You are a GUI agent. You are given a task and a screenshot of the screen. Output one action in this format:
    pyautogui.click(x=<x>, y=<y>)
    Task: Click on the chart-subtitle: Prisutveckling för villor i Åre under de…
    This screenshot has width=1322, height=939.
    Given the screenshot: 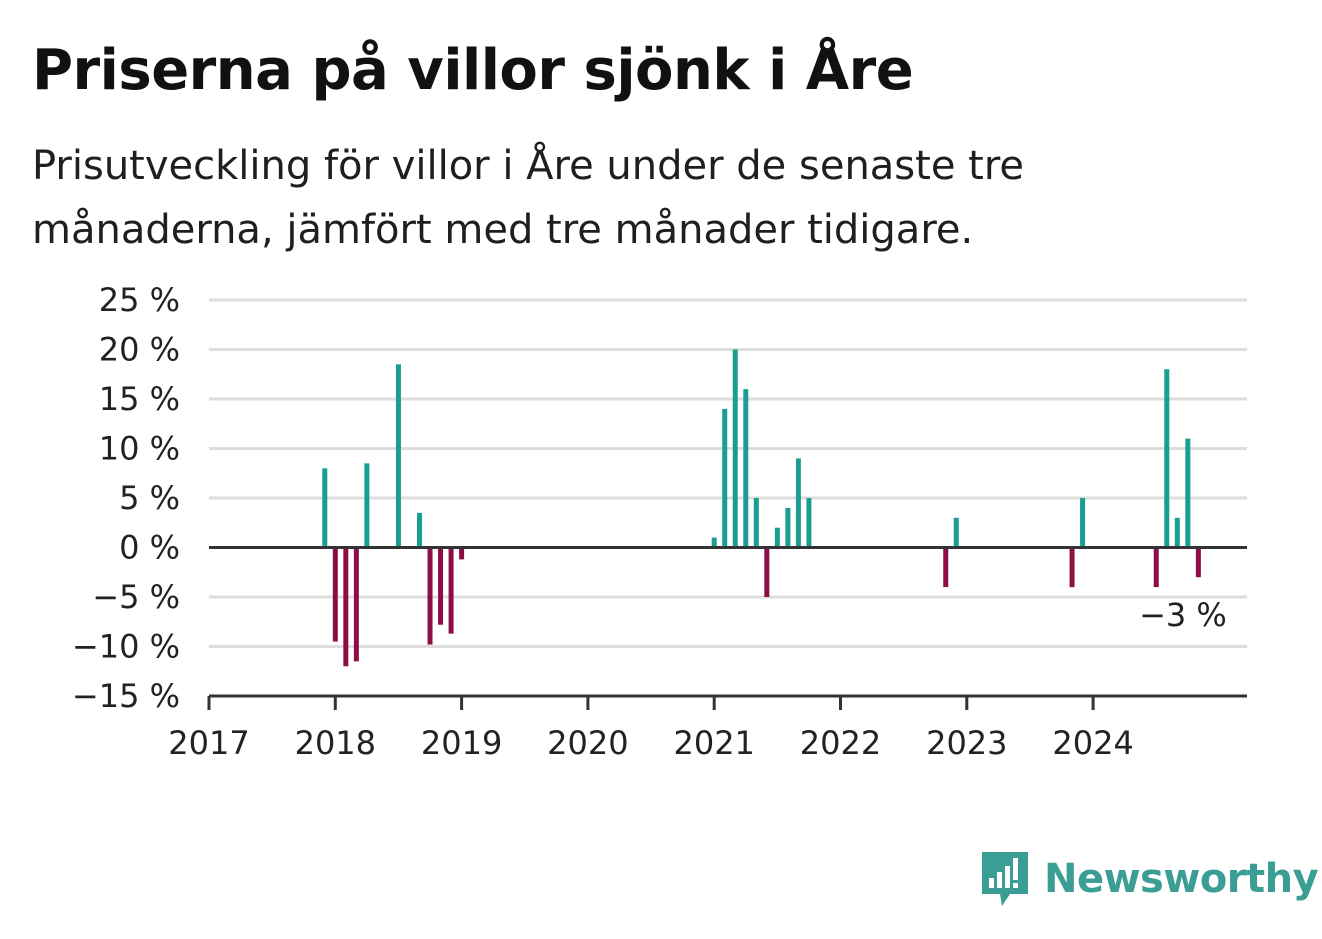 What is the action you would take?
    pyautogui.click(x=528, y=198)
    